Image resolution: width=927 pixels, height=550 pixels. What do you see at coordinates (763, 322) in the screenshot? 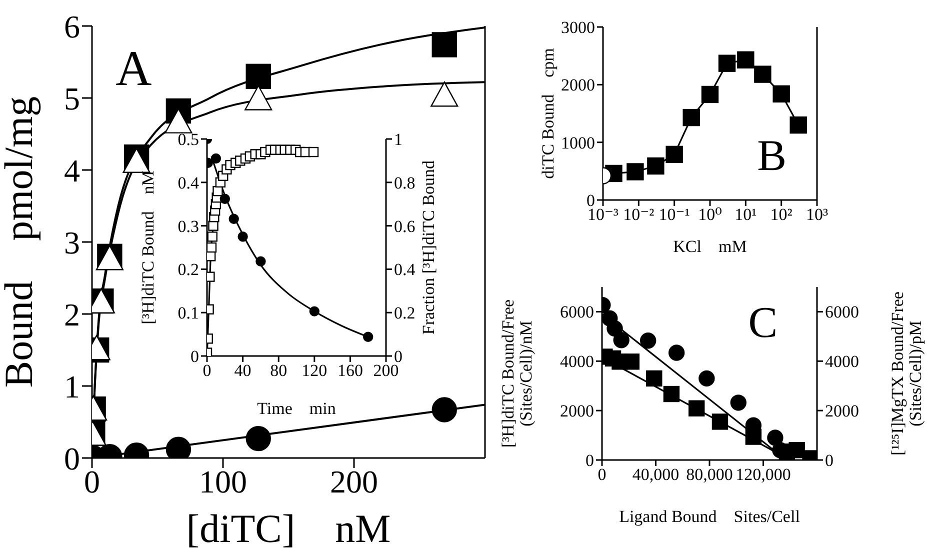
I see `annotation: C` at bounding box center [763, 322].